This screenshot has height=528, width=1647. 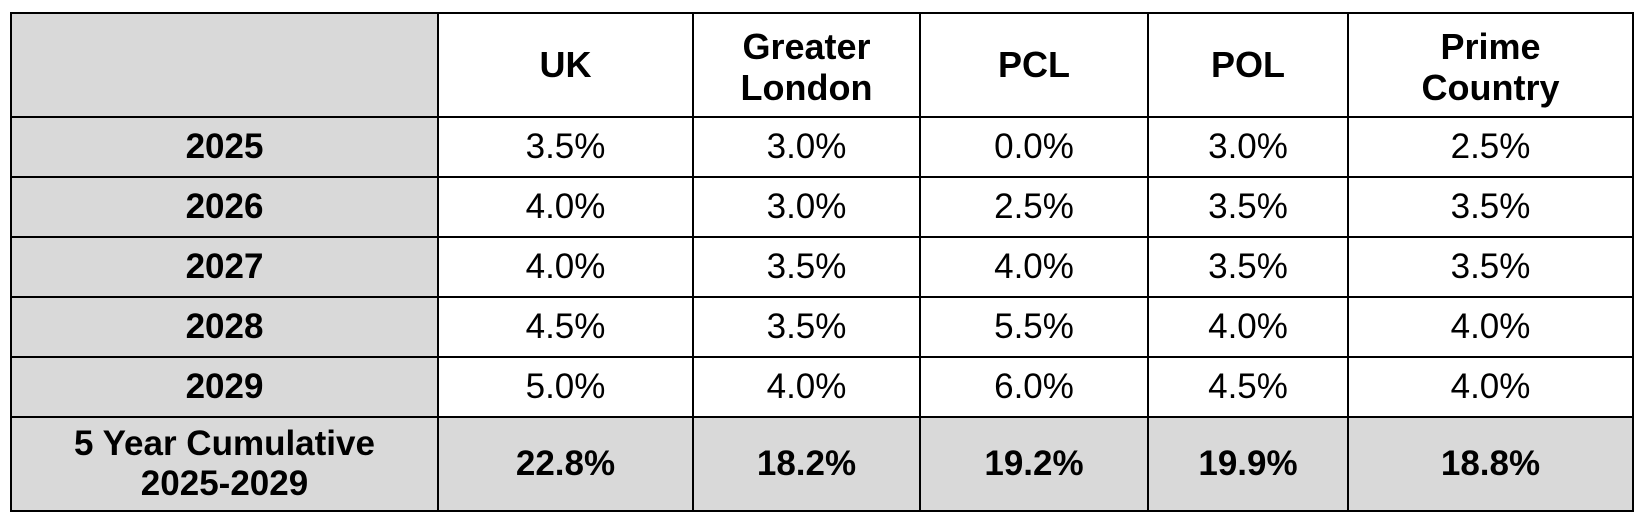 I want to click on column-header-uk: UK, so click(x=565, y=65).